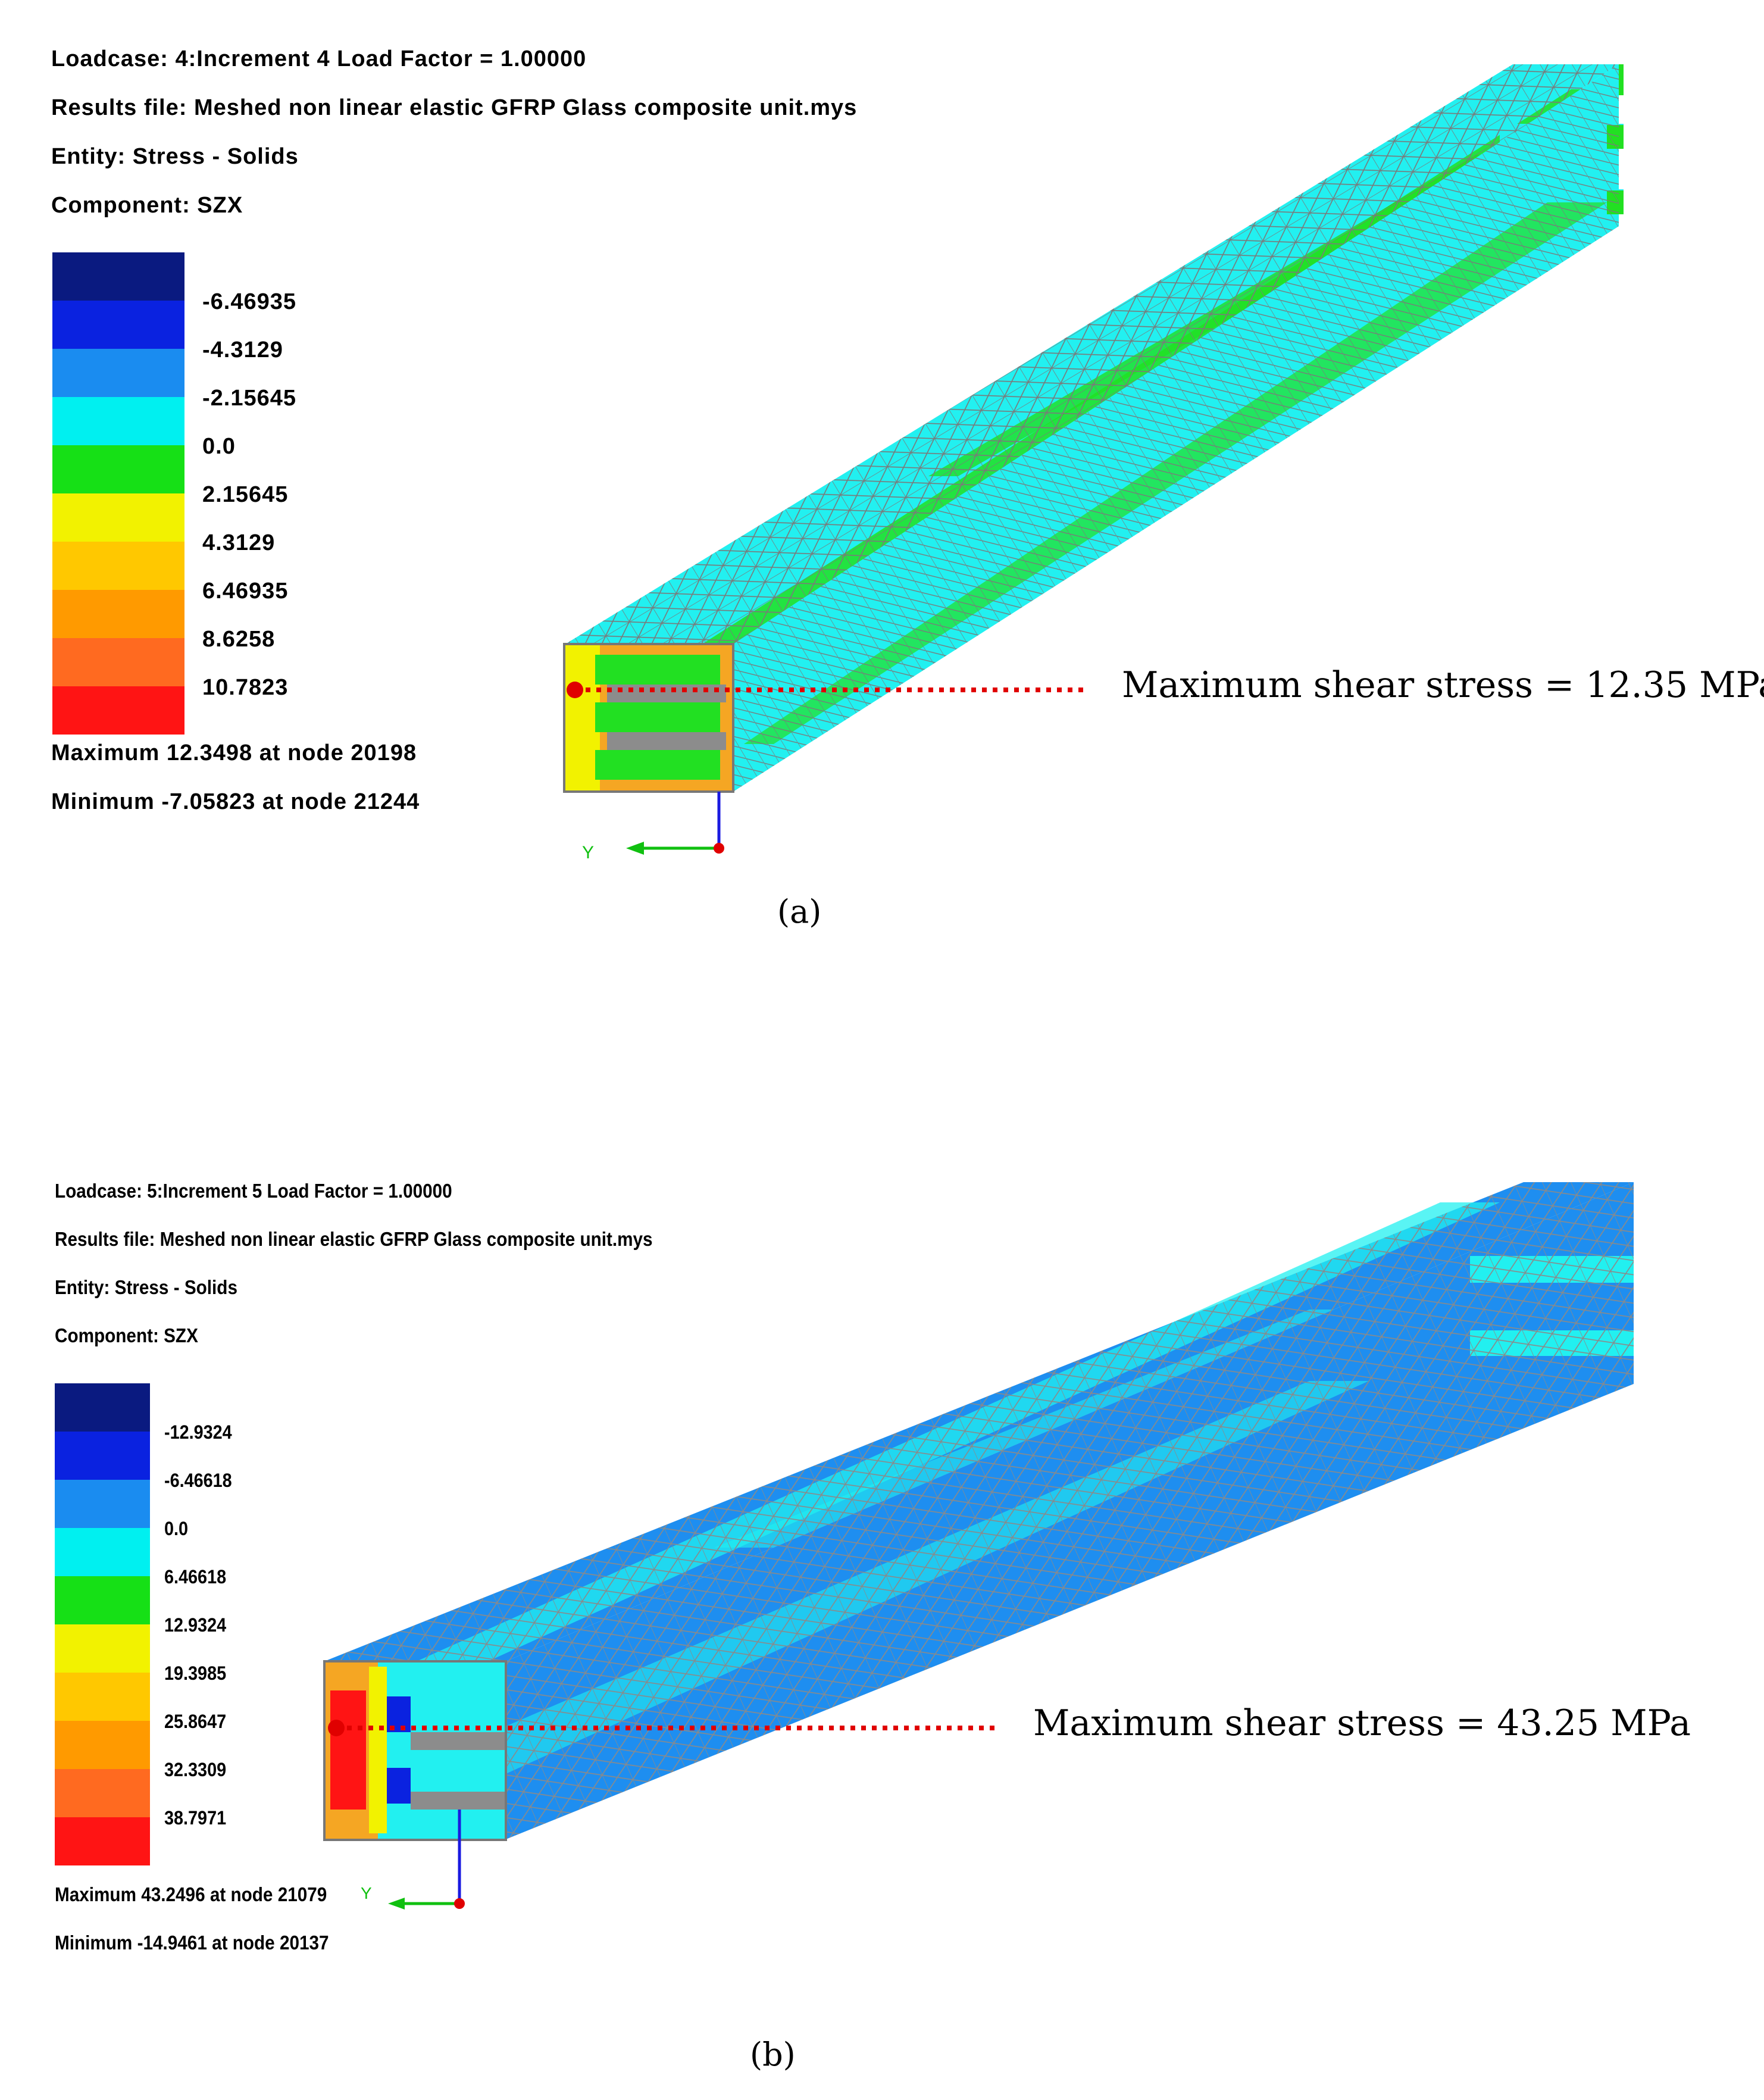 This screenshot has width=1764, height=2100. What do you see at coordinates (195, 1818) in the screenshot?
I see `legend-value: 38.7971` at bounding box center [195, 1818].